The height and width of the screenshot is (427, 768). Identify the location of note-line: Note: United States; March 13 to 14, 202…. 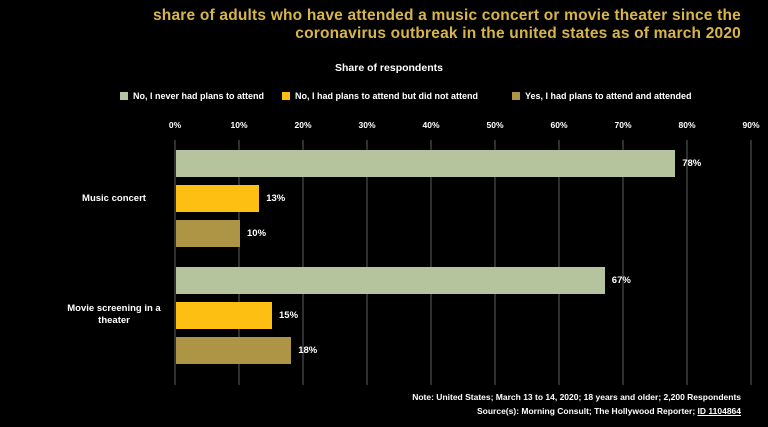
(576, 397).